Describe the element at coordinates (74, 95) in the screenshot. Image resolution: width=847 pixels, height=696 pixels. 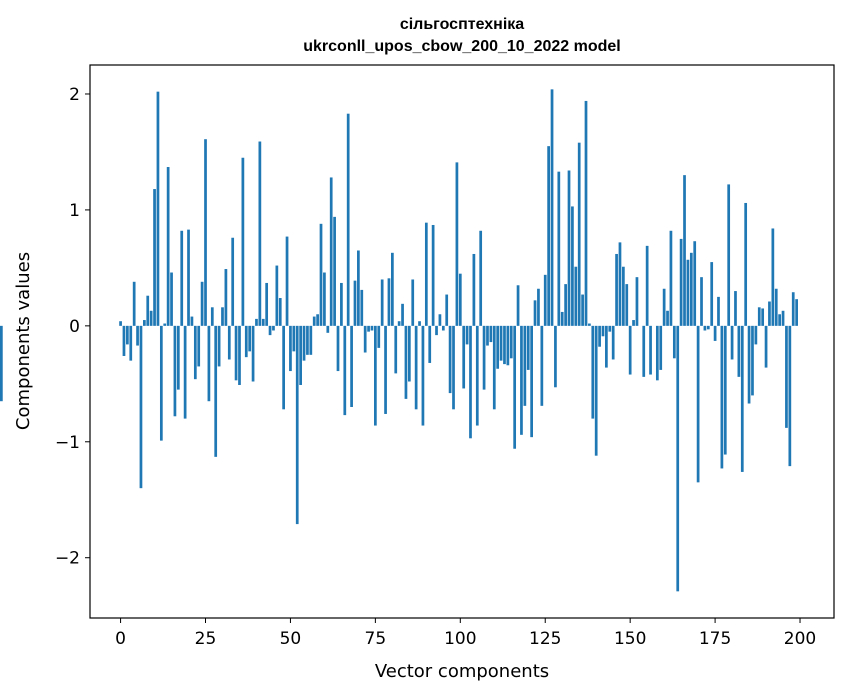
I see `y-tick-label: 2` at that location.